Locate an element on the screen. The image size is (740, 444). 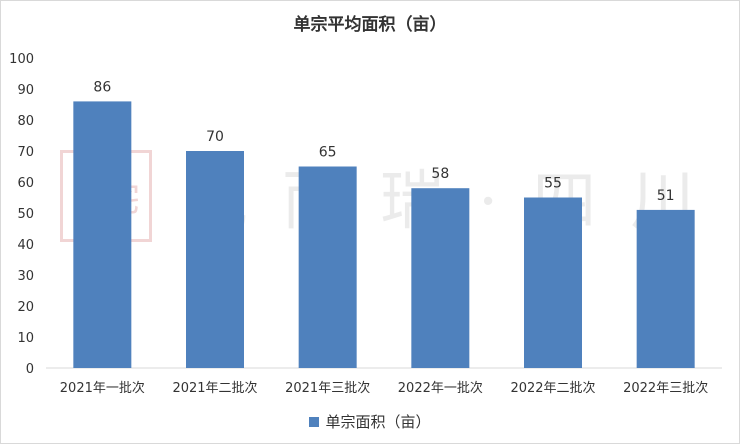
x-tick-label: 2021年一批次 is located at coordinates (102, 388).